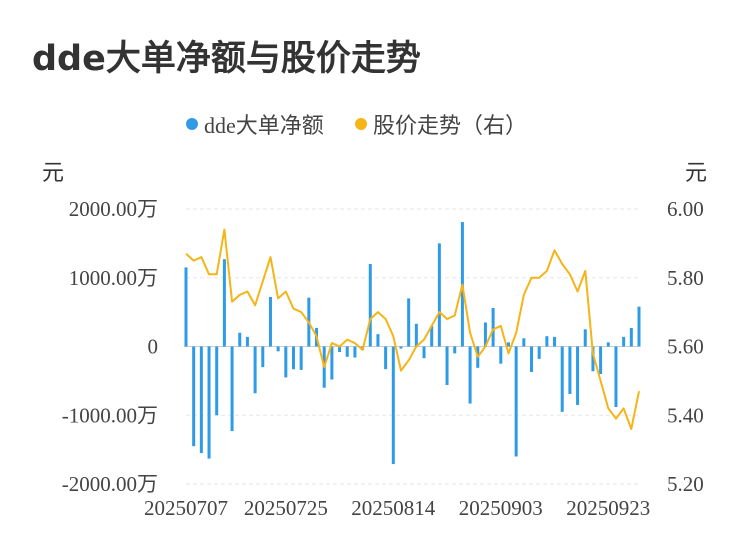  Describe the element at coordinates (153, 347) in the screenshot. I see `left-tick-label: 0` at that location.